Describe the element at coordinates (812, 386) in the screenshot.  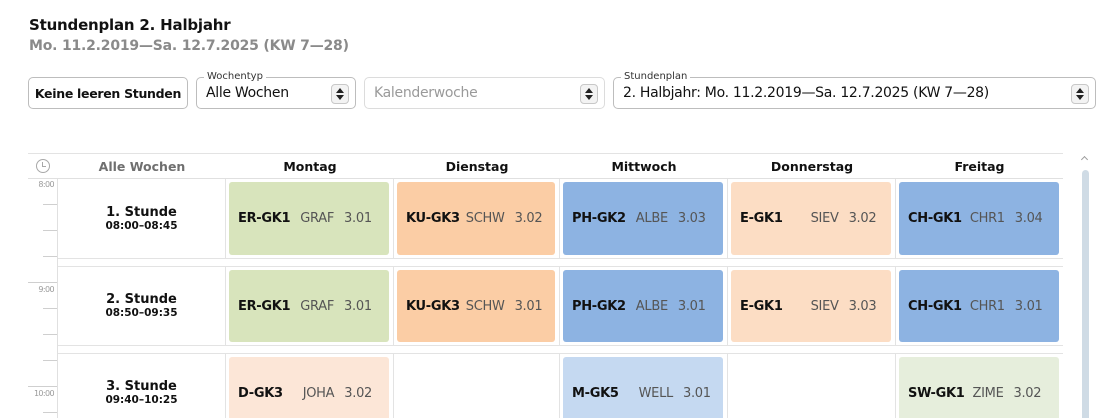
I see `day-cell-empty` at that location.